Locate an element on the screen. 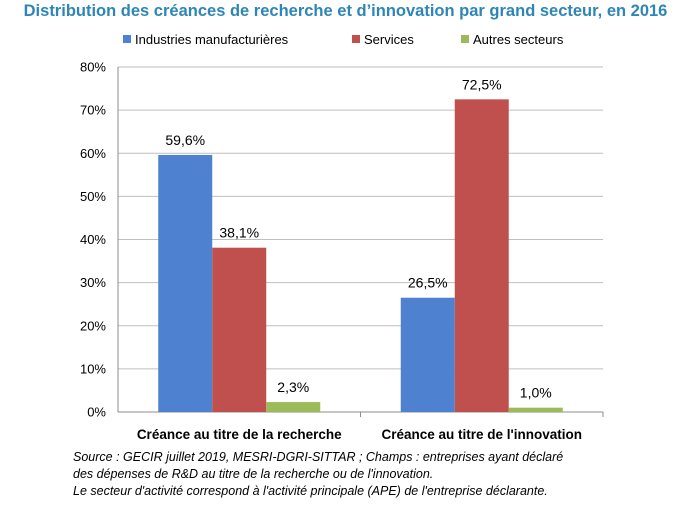 The image size is (691, 514). data-label: 38,1% is located at coordinates (239, 233).